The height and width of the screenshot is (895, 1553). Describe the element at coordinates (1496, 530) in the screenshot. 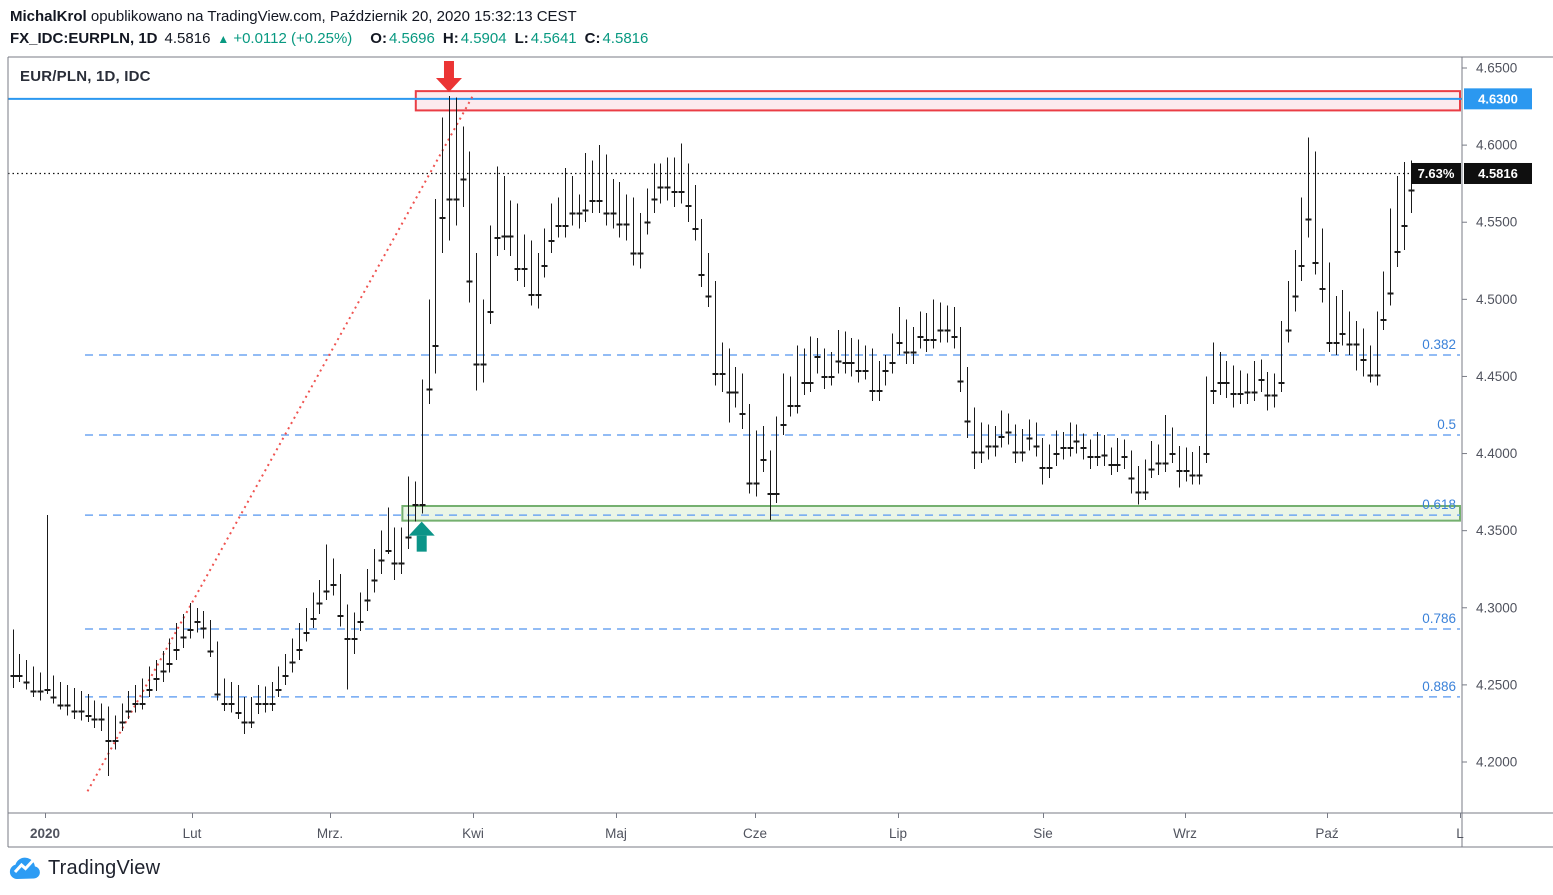

I see `svg-text: 4.3500` at that location.